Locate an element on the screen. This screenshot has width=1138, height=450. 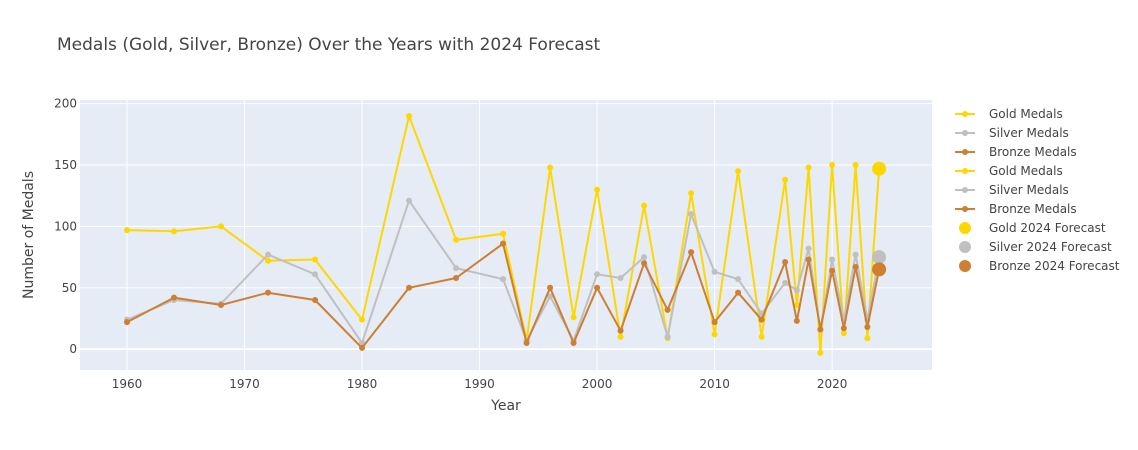
legend-label: Silver 2024 Forecast is located at coordinates (1050, 247).